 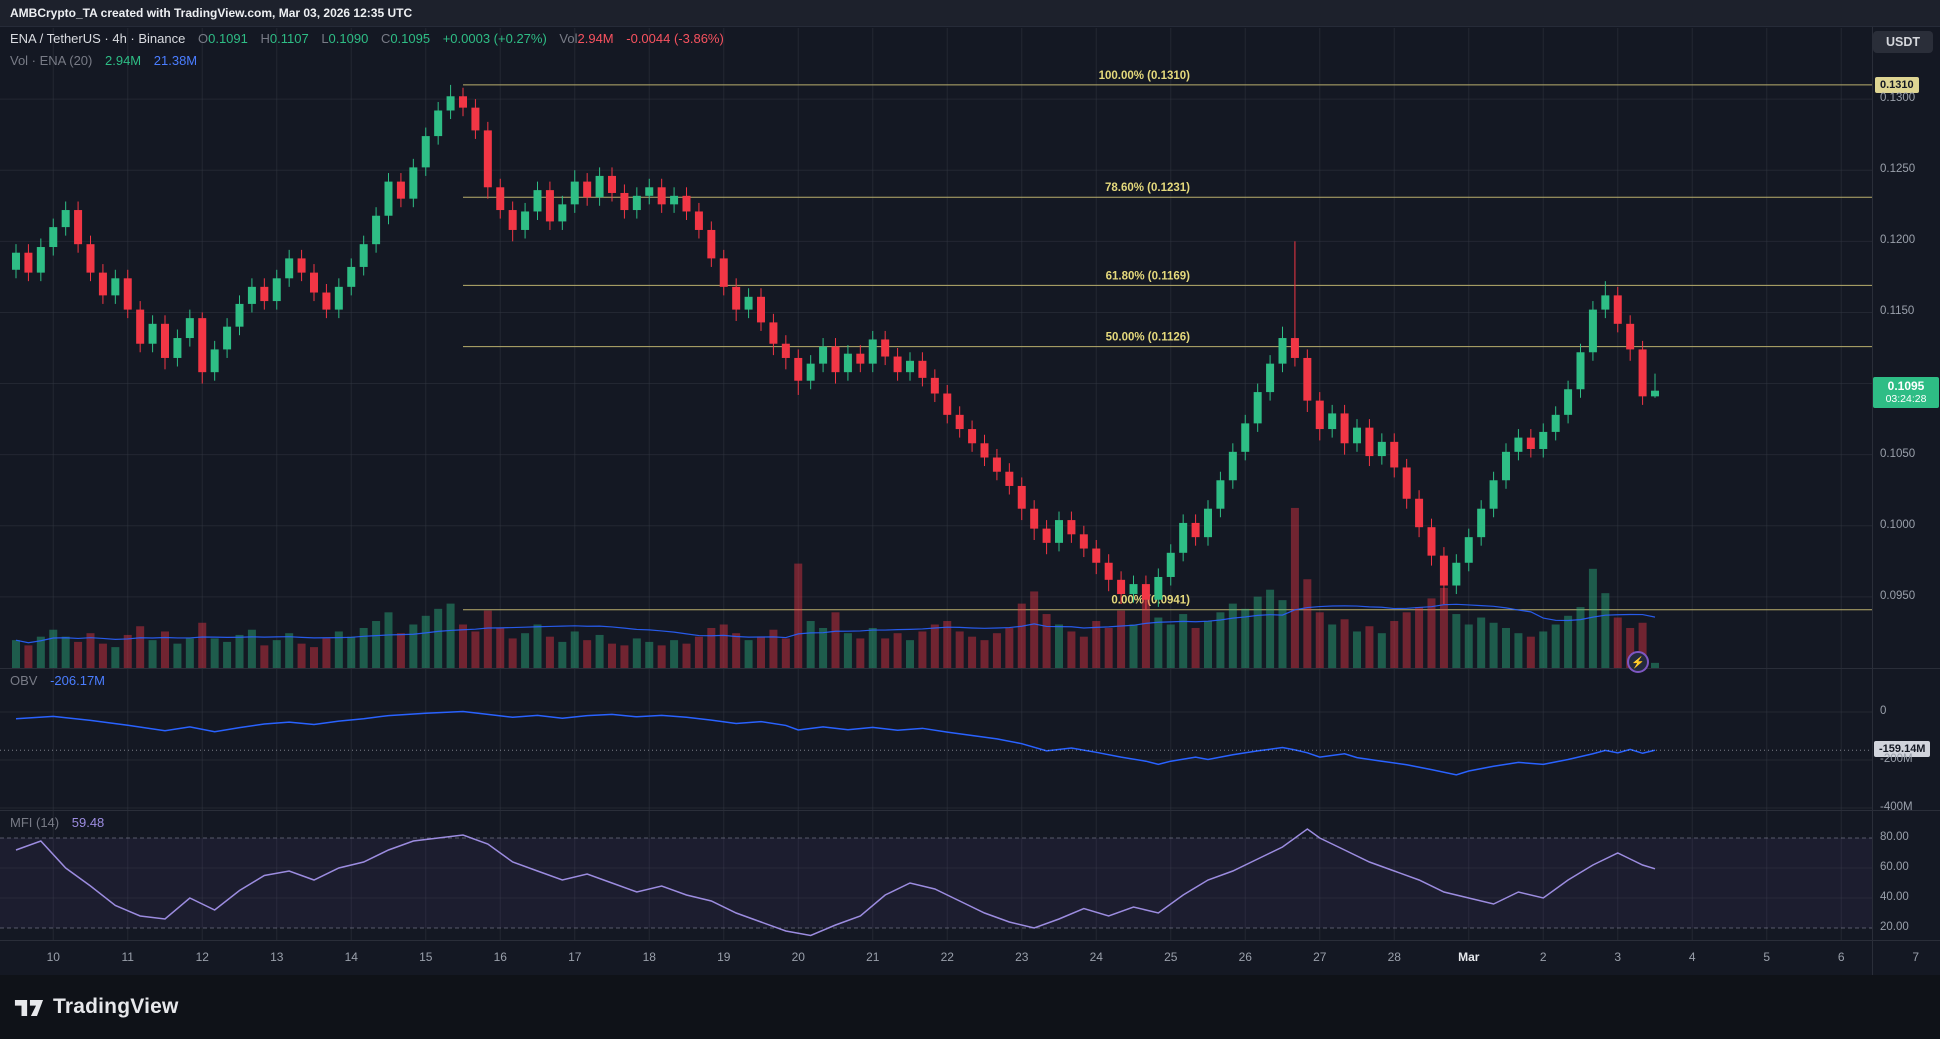 I want to click on current-price: 0.1095, so click(x=1906, y=385).